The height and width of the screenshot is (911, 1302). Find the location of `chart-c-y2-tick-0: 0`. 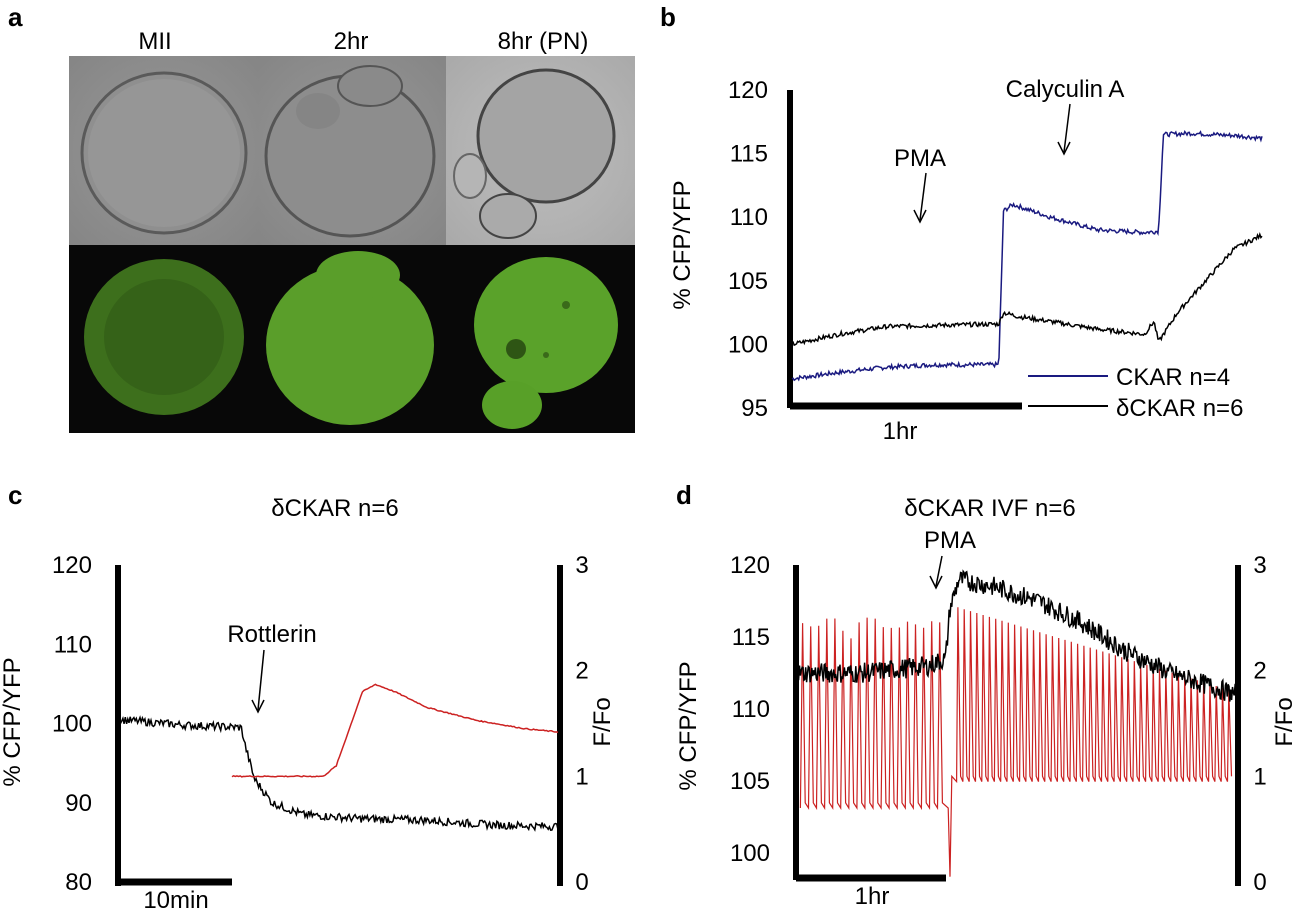

chart-c-y2-tick-0: 0 is located at coordinates (581, 882).